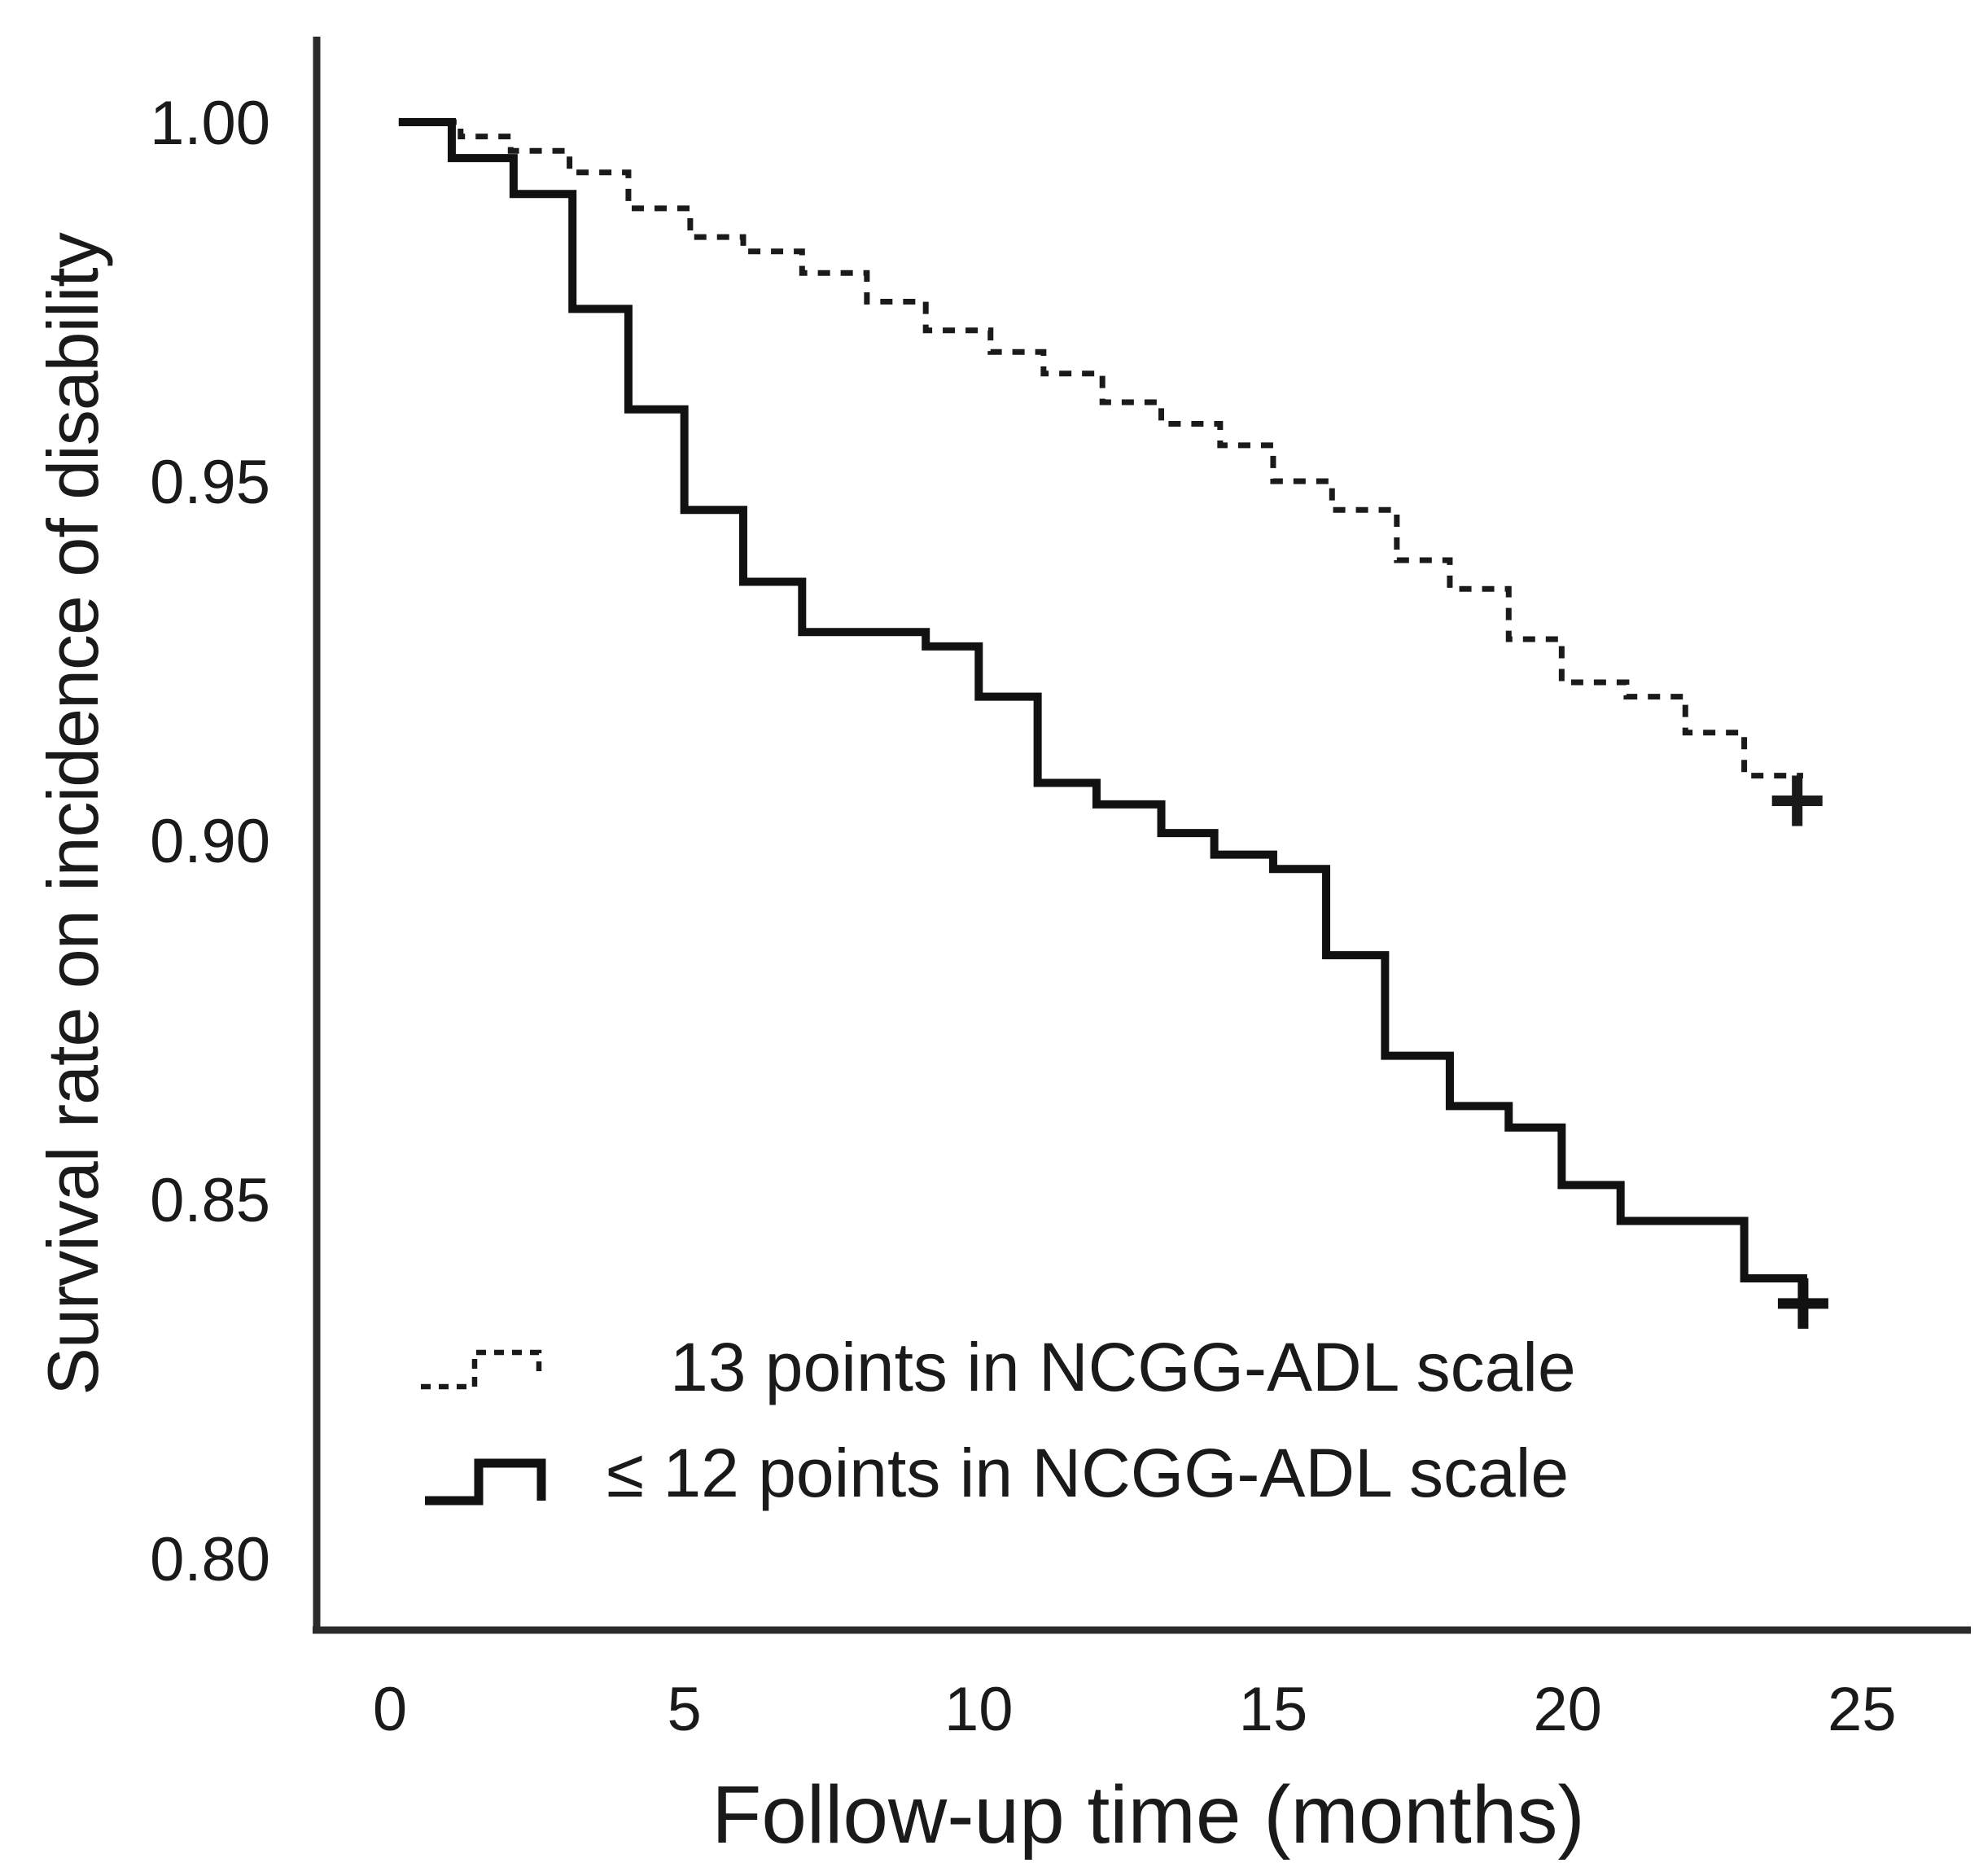 This screenshot has height=1876, width=1979. I want to click on legend-key-dotted-step-icon, so click(481, 1370).